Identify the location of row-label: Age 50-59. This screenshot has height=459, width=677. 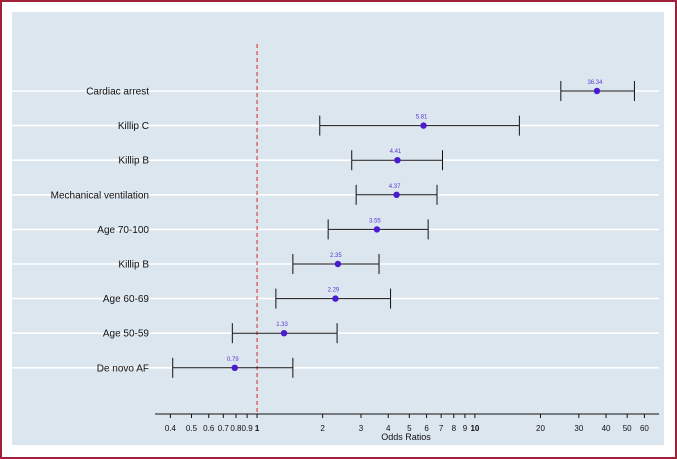
(126, 334).